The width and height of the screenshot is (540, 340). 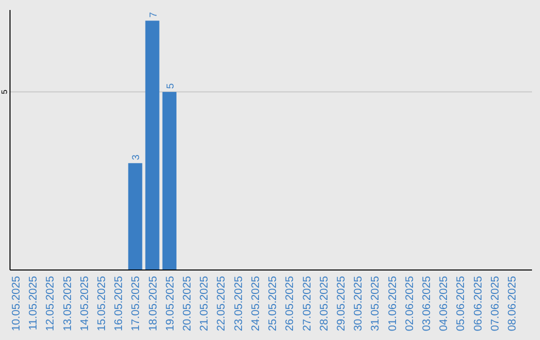 I want to click on x-tick-label: 22.05.2025, so click(x=222, y=304).